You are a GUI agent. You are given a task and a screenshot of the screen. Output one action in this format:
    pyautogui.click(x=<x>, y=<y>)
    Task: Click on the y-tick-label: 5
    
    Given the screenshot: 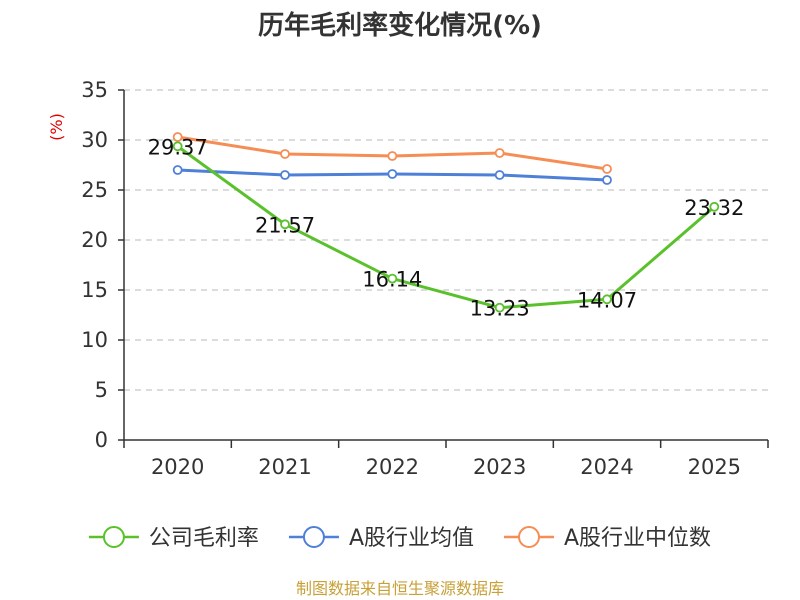 What is the action you would take?
    pyautogui.click(x=101, y=390)
    